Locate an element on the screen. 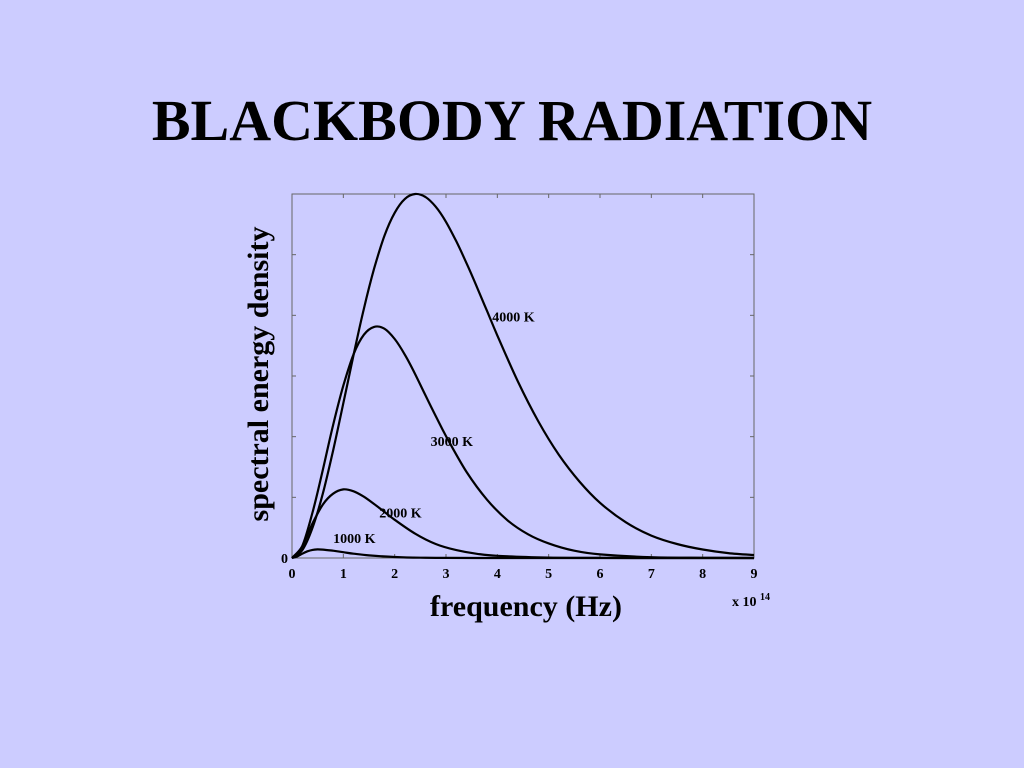 This screenshot has height=768, width=1024. series-line-2000k is located at coordinates (522, 524).